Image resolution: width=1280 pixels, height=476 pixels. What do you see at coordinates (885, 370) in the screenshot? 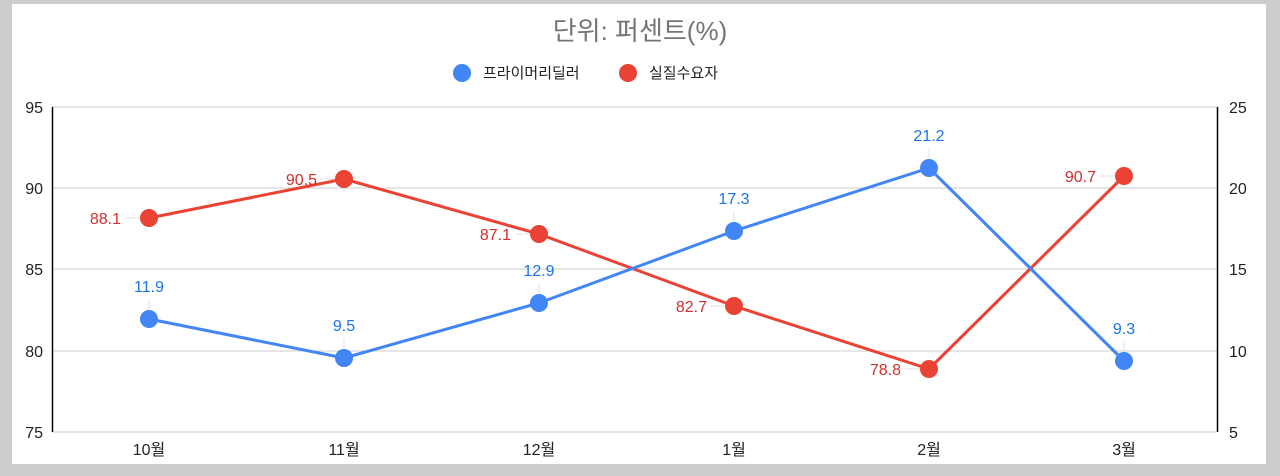
I see `data-label: 78.8` at bounding box center [885, 370].